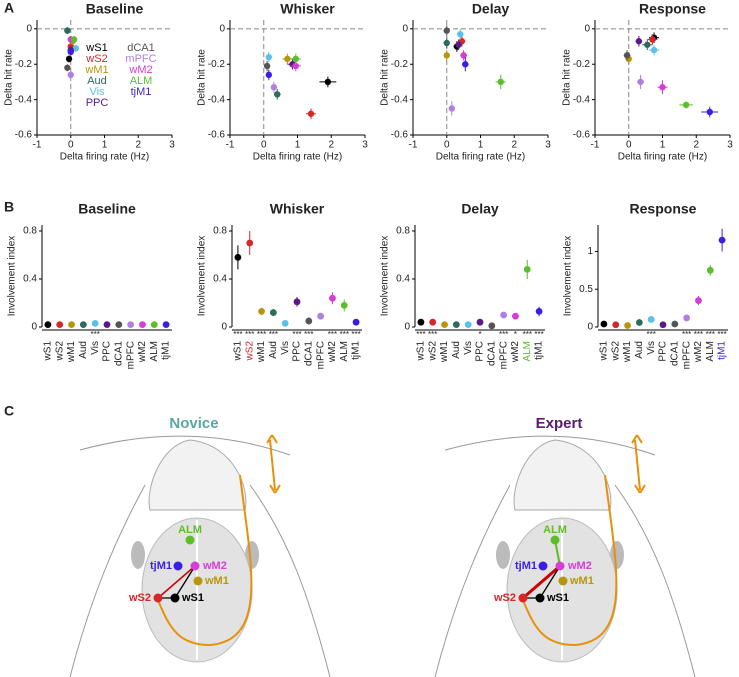 The height and width of the screenshot is (677, 739). I want to click on y-tick-label: 0.8, so click(220, 231).